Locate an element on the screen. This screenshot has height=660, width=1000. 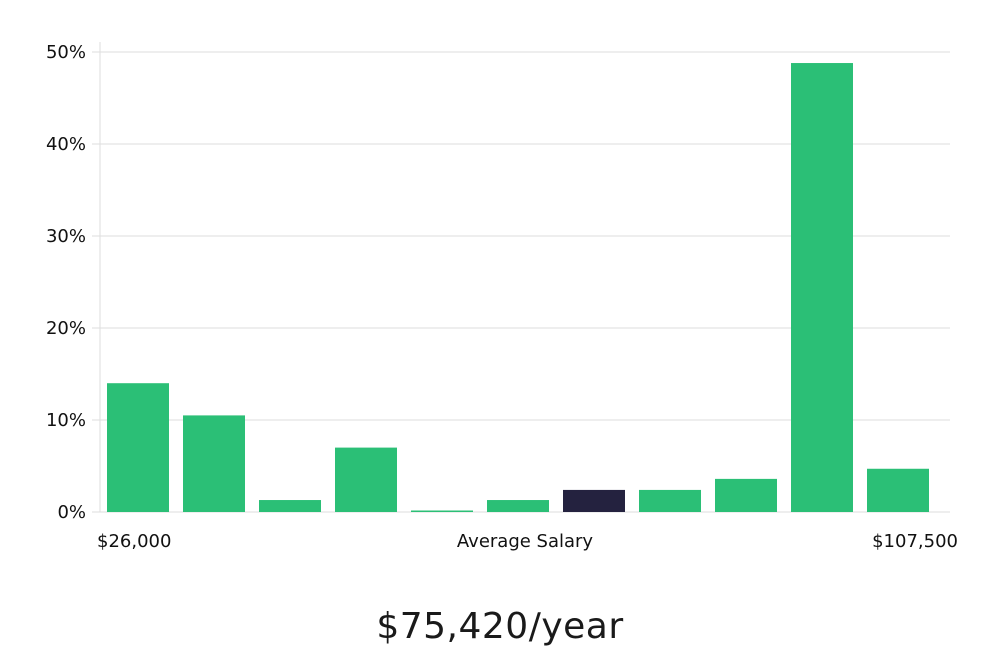
average-salary-value: $75,420/year is located at coordinates (500, 626).